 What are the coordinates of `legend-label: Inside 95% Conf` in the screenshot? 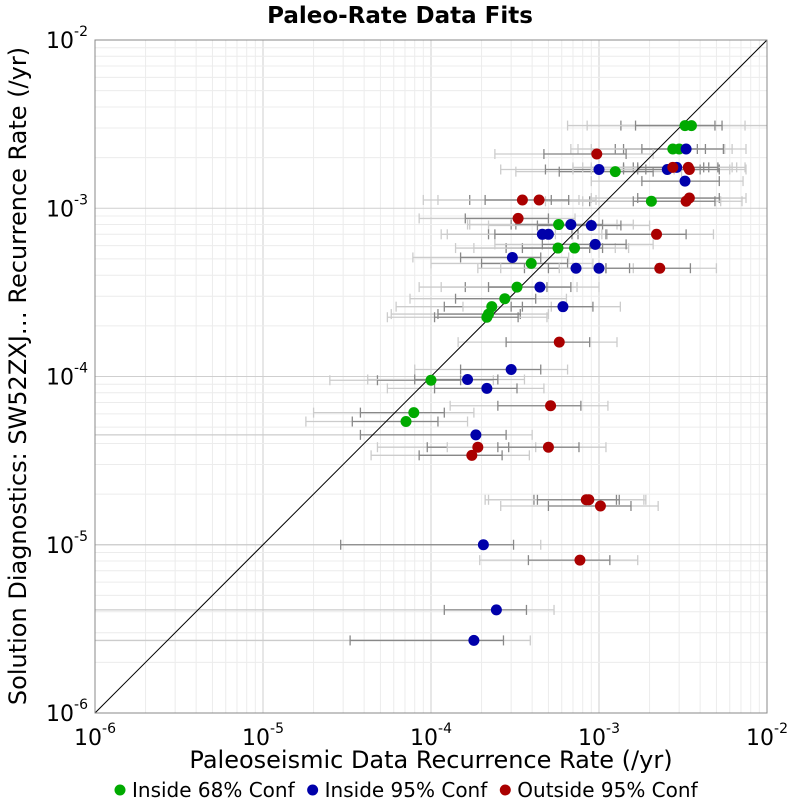 It's located at (407, 790).